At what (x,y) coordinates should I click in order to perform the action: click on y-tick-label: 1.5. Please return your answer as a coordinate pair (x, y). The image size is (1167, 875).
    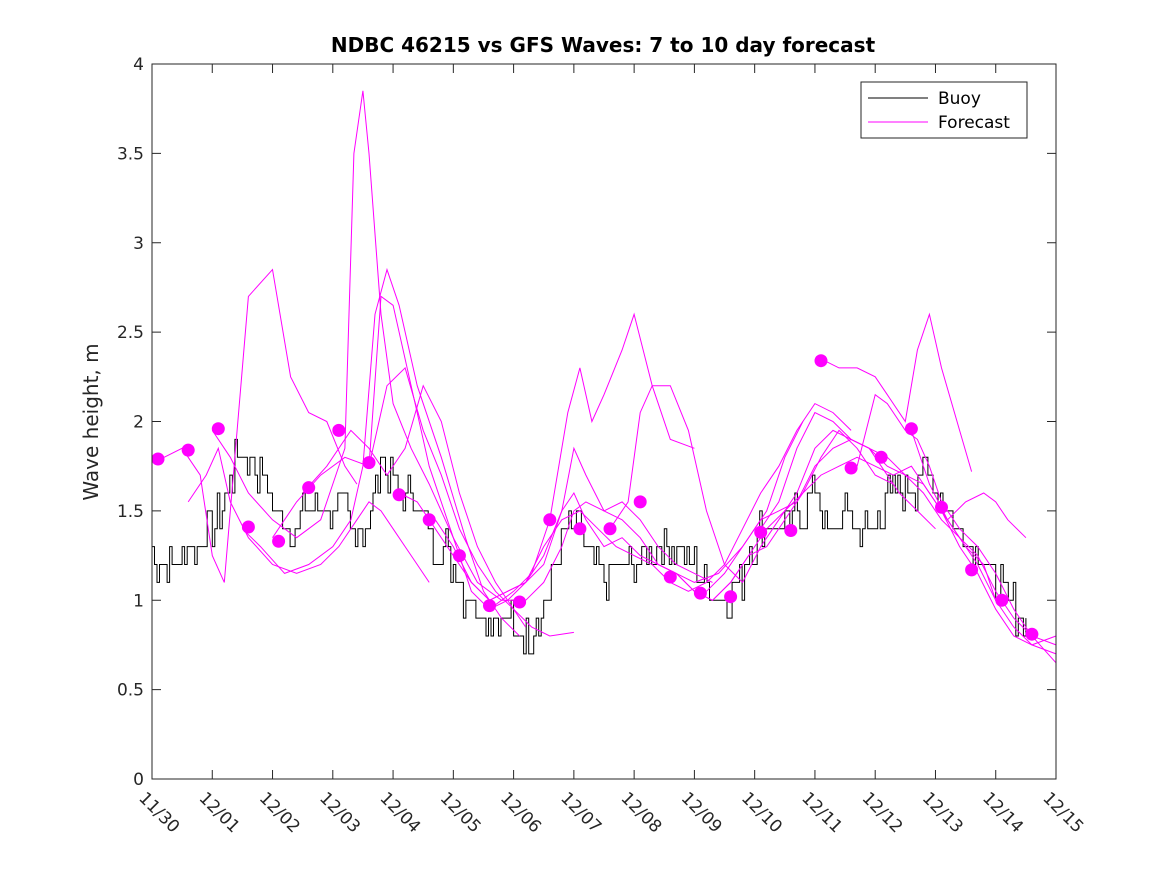
    Looking at the image, I should click on (130, 512).